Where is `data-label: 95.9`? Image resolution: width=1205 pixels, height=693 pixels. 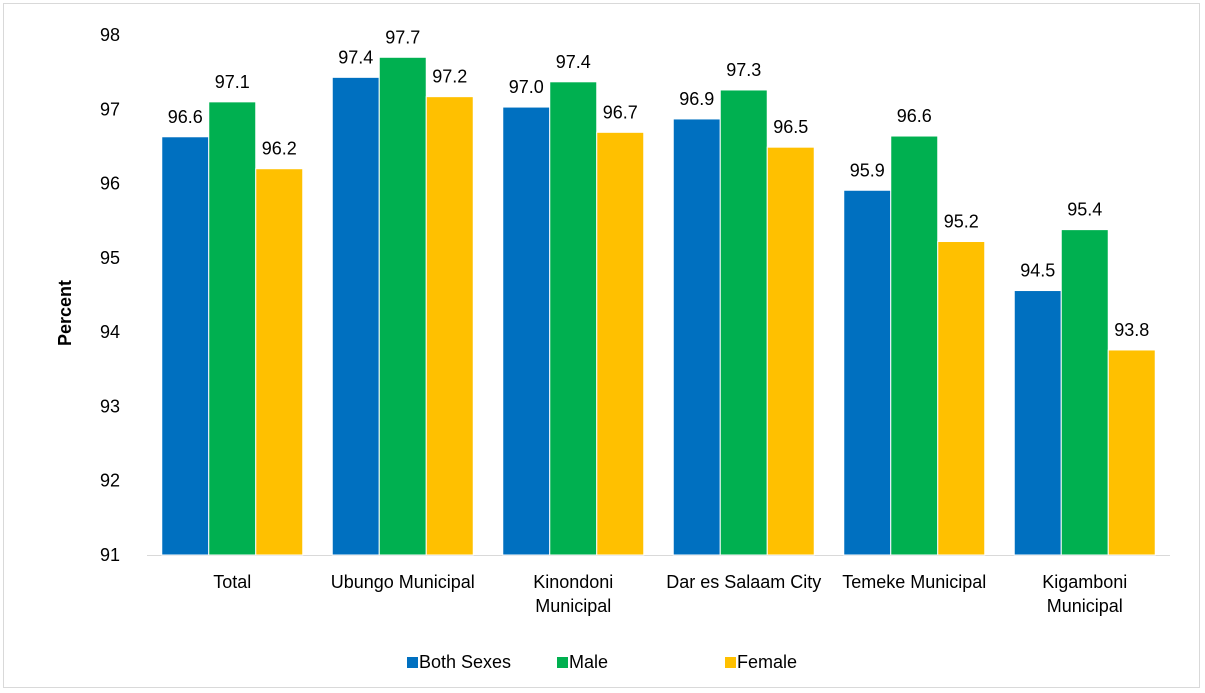
data-label: 95.9 is located at coordinates (867, 170).